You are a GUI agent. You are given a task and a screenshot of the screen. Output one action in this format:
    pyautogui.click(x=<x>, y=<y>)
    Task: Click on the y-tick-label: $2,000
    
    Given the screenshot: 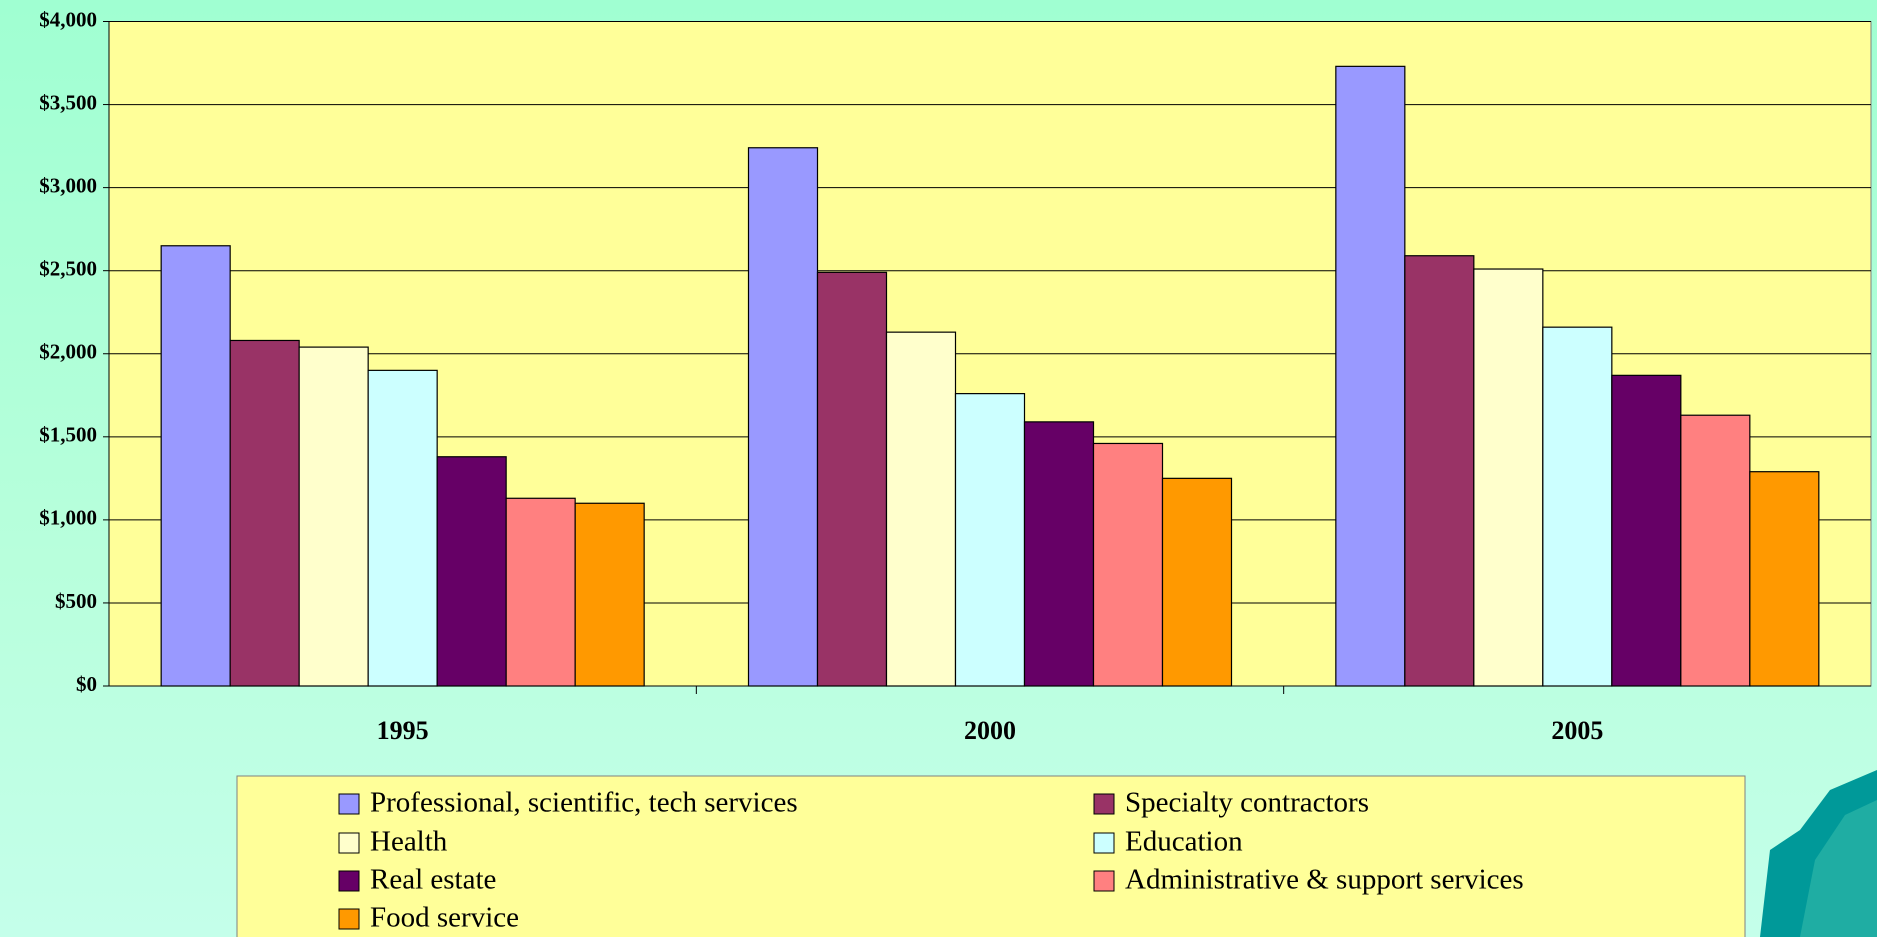 What is the action you would take?
    pyautogui.click(x=68, y=352)
    